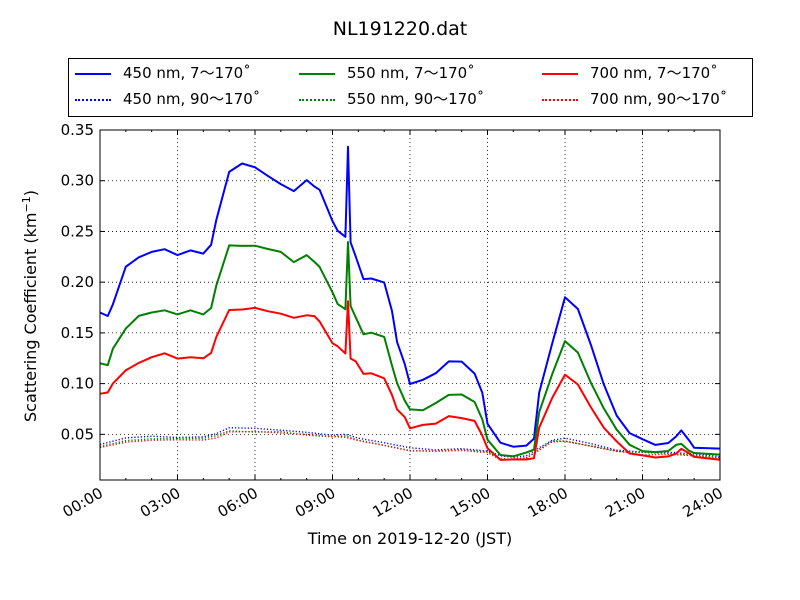 This screenshot has height=600, width=800. I want to click on legend-label: 550 nm, 90～170˚, so click(416, 99).